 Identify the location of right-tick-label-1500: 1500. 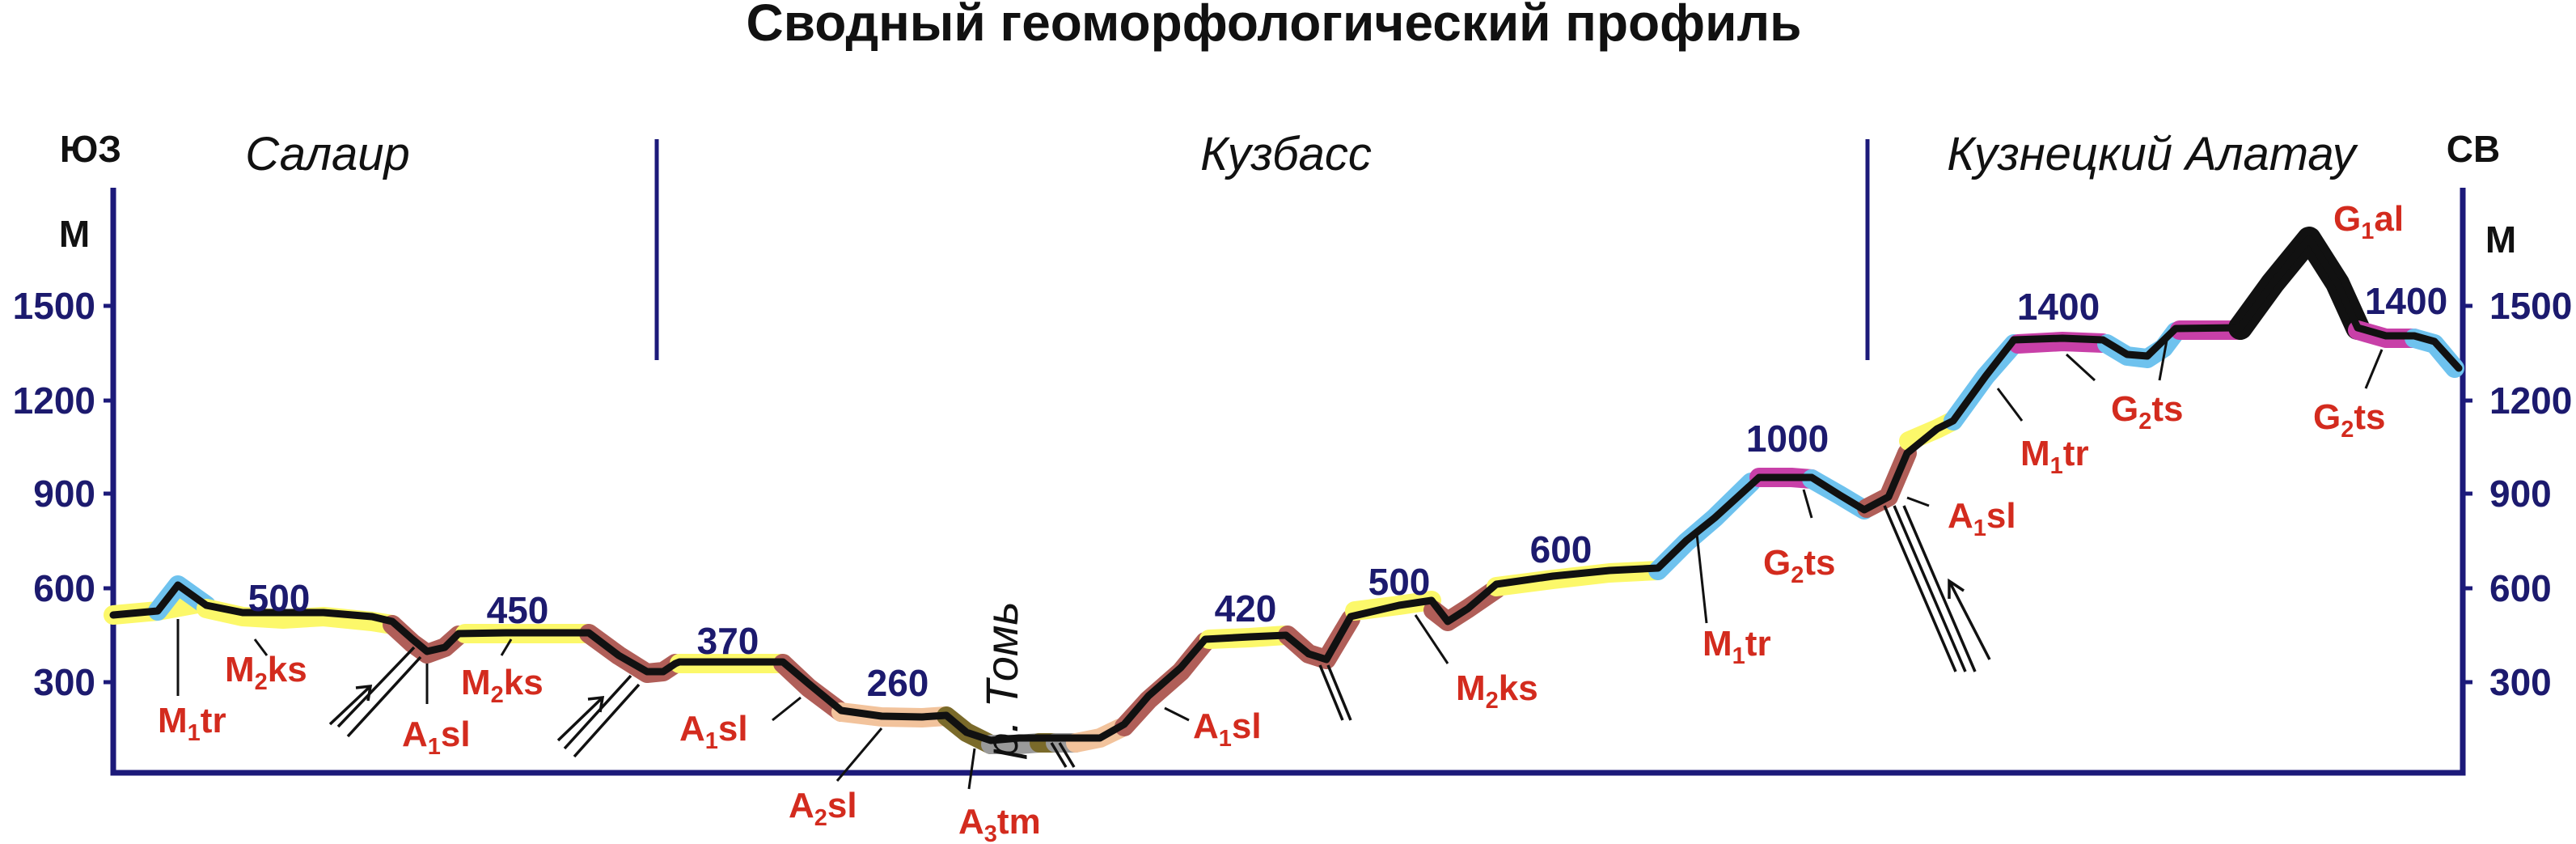
(2531, 306).